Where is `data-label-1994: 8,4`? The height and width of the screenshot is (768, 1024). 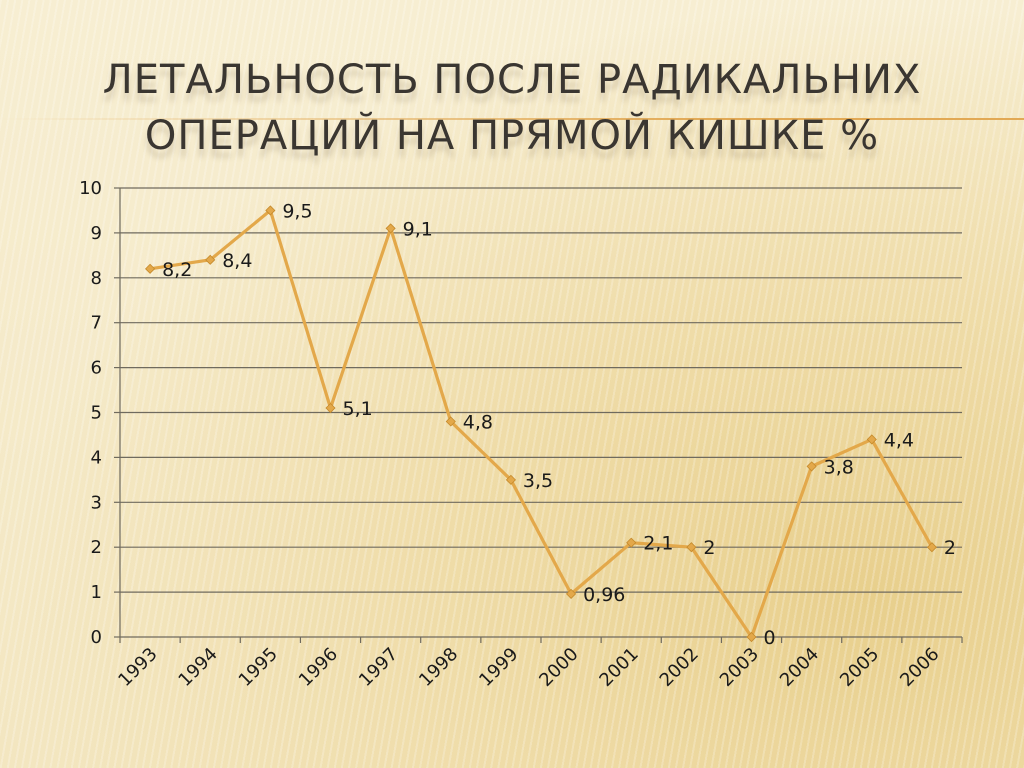
data-label-1994: 8,4 is located at coordinates (237, 261).